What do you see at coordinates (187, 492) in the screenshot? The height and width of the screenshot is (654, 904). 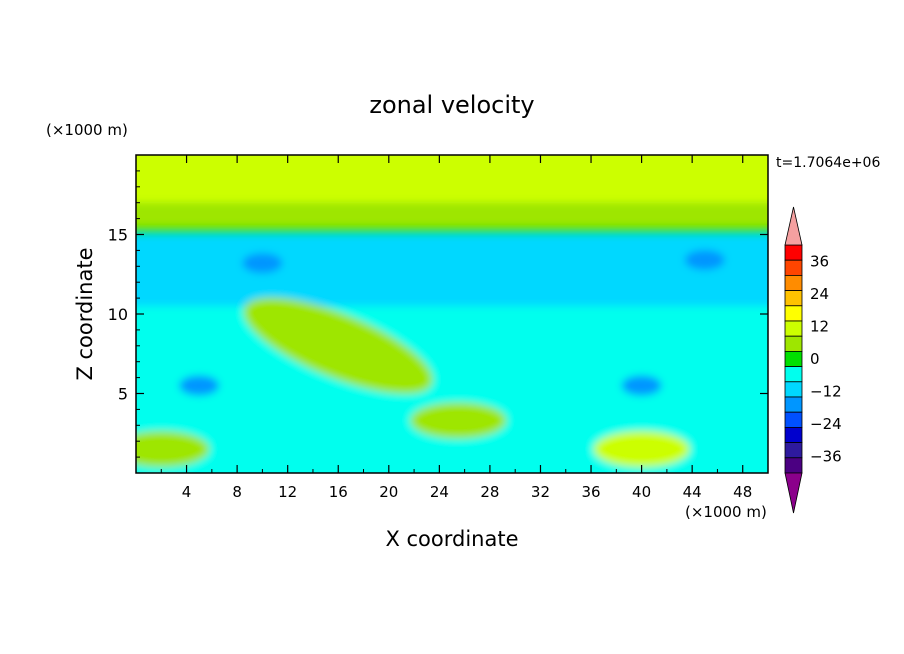 I see `x-tick-label: 4` at bounding box center [187, 492].